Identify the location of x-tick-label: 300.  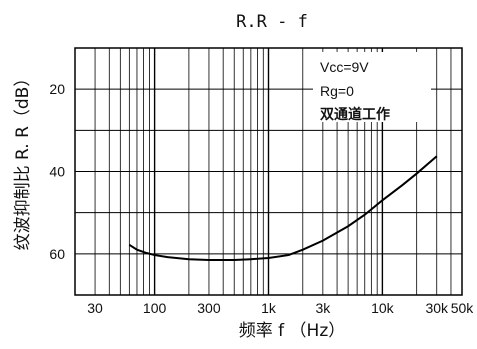
(209, 308).